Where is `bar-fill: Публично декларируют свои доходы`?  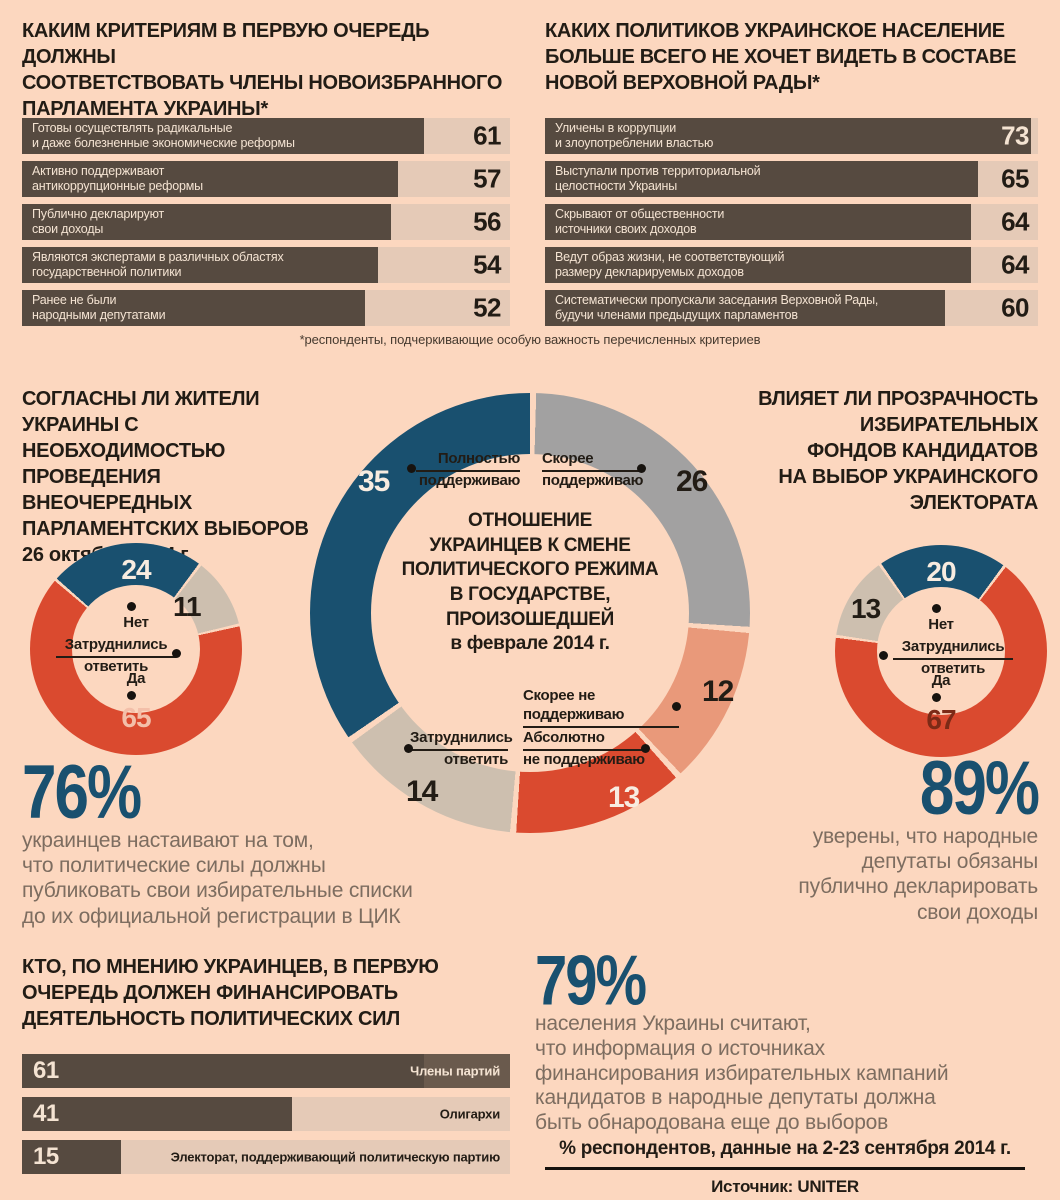
bar-fill: Публично декларируют свои доходы is located at coordinates (207, 222).